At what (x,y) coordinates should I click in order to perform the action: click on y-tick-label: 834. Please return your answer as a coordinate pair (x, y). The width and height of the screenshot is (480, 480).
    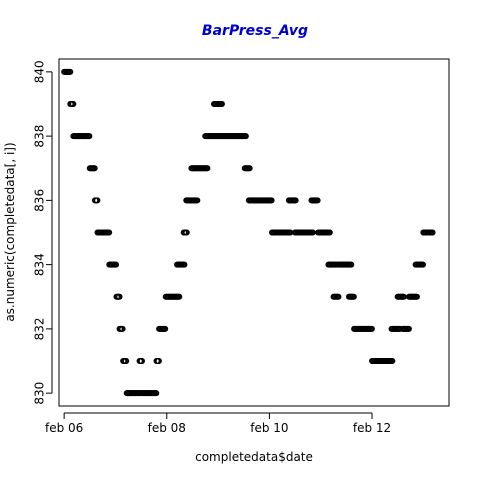
    Looking at the image, I should click on (40, 264).